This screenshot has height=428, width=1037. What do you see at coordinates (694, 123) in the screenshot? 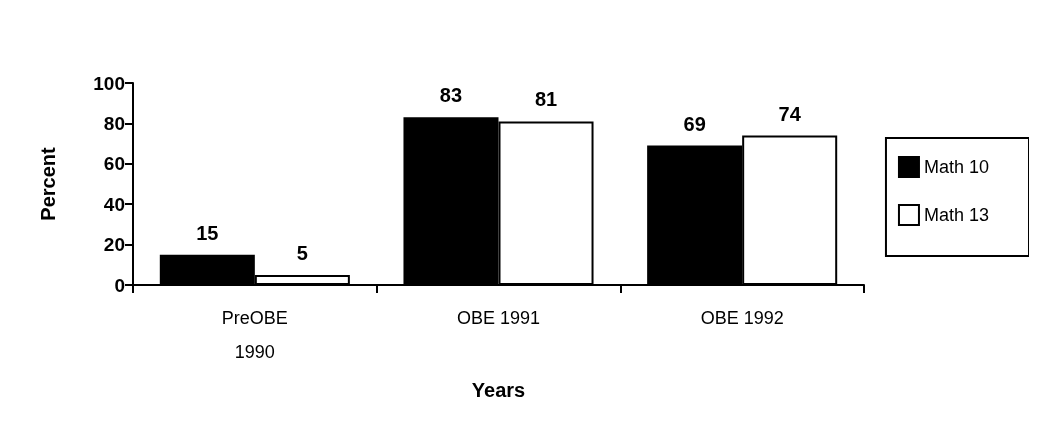
I see `data-label: 69` at bounding box center [694, 123].